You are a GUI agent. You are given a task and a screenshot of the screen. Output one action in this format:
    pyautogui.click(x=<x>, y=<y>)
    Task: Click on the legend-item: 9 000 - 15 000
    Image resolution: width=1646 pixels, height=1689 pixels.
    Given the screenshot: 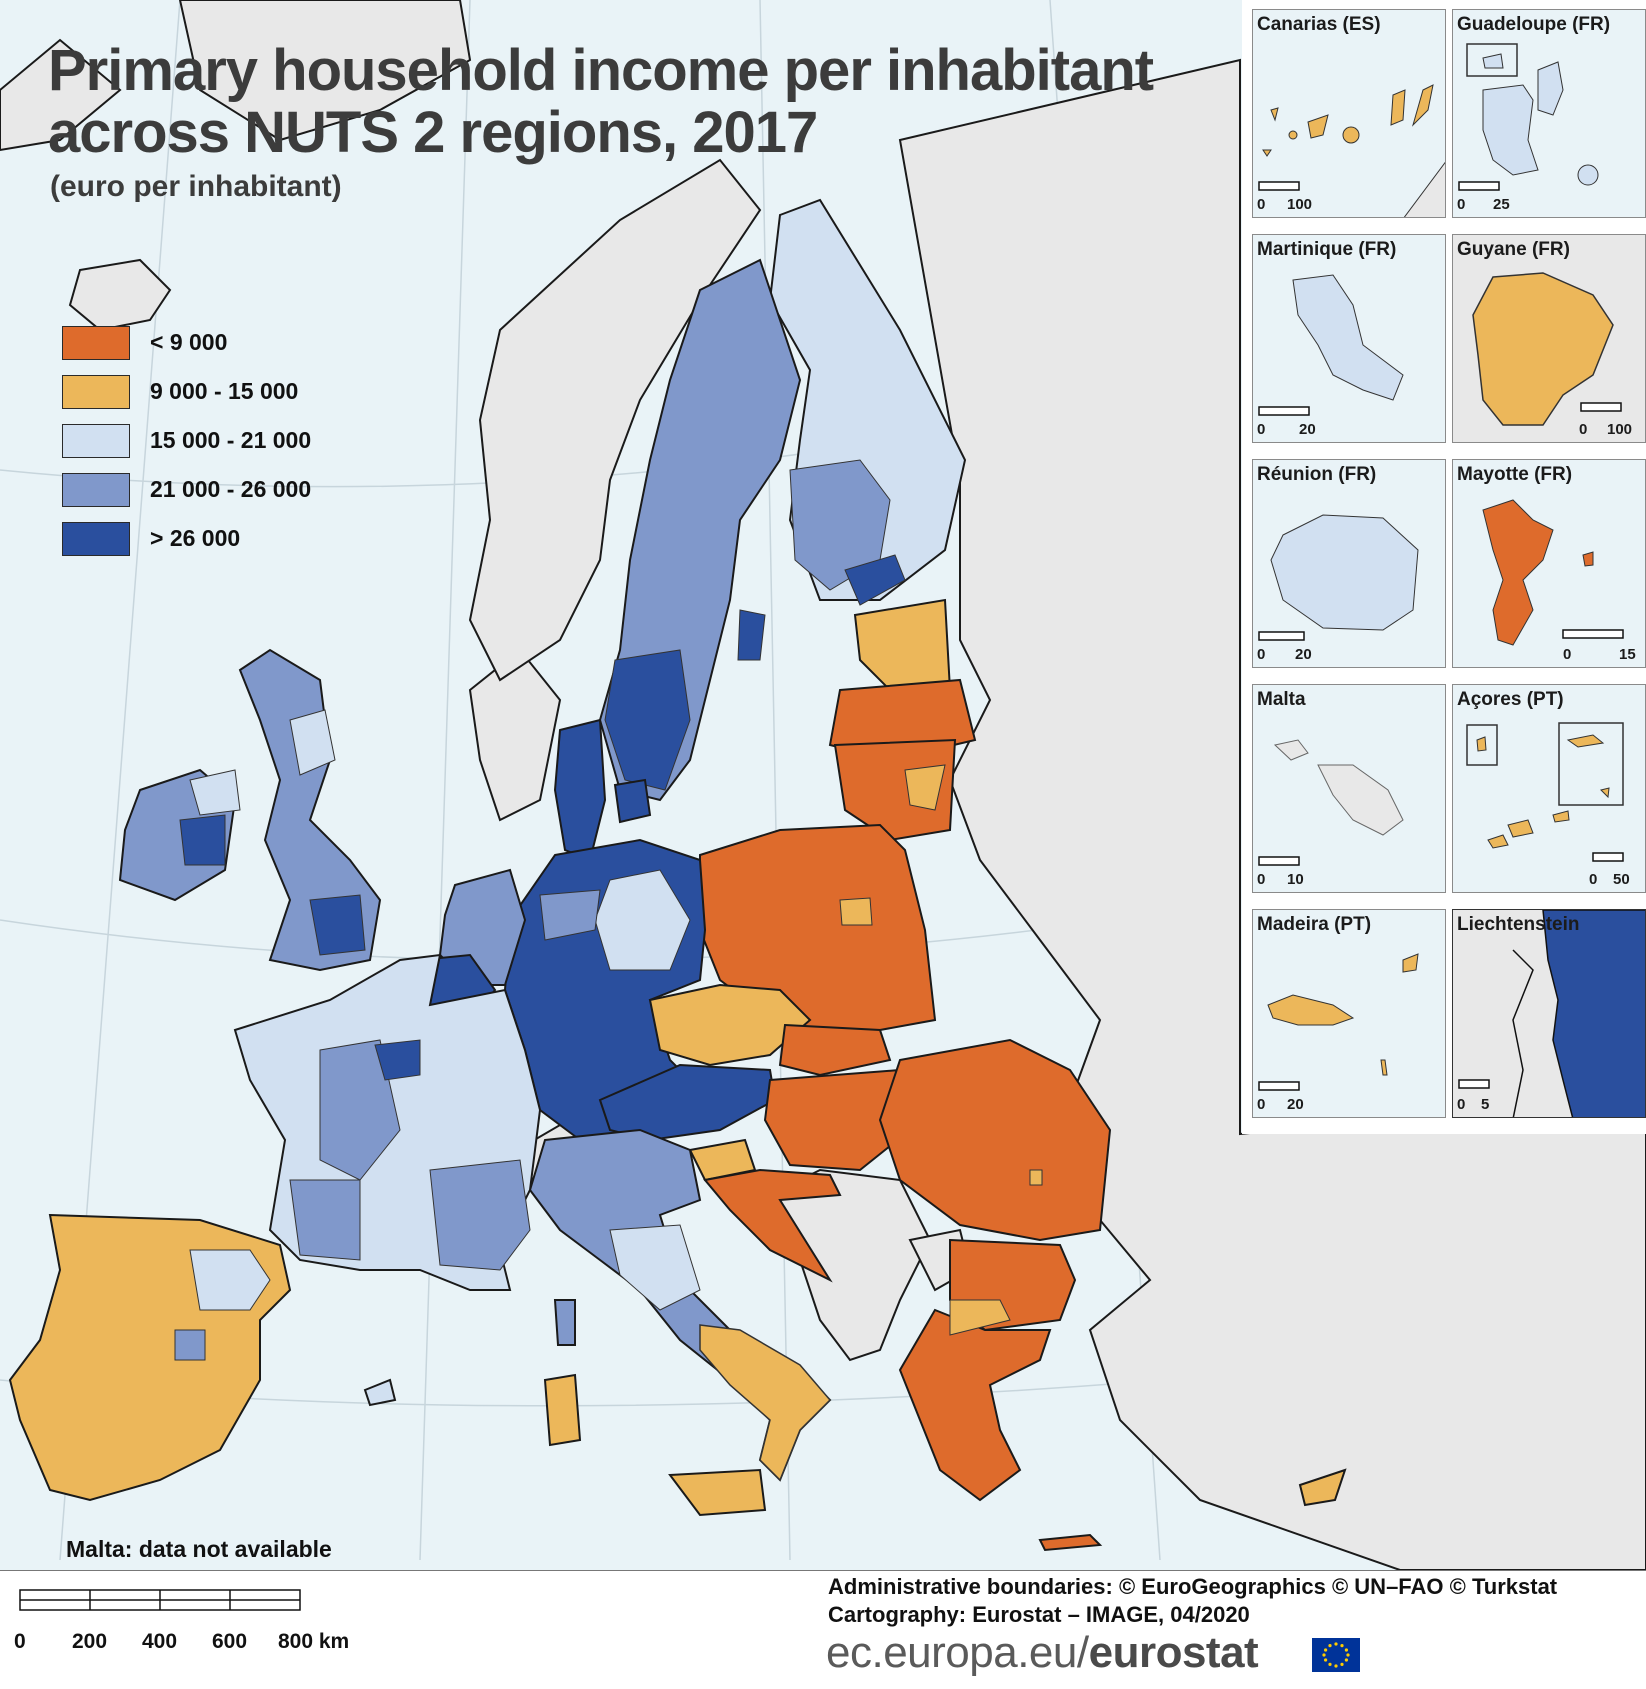 What is the action you would take?
    pyautogui.click(x=186, y=391)
    